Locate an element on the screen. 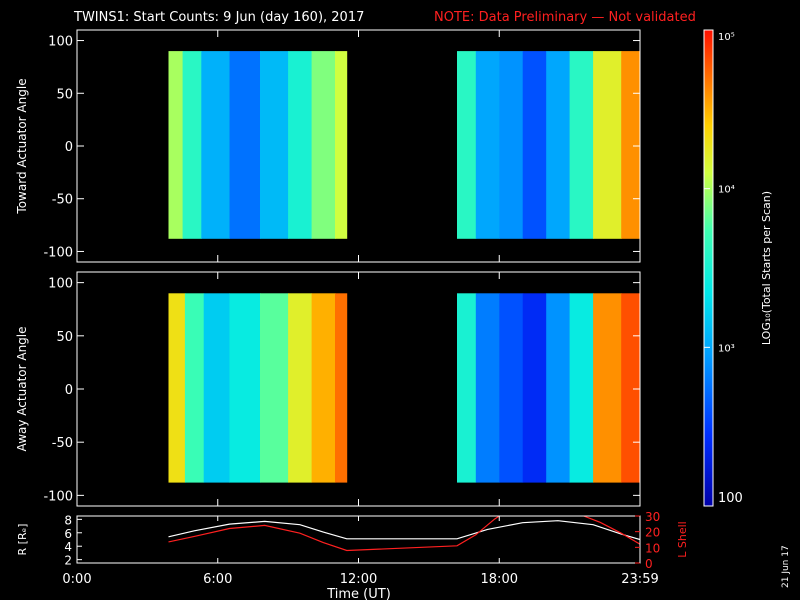 The image size is (800, 600). y-tick-label-right: 0 is located at coordinates (649, 564).